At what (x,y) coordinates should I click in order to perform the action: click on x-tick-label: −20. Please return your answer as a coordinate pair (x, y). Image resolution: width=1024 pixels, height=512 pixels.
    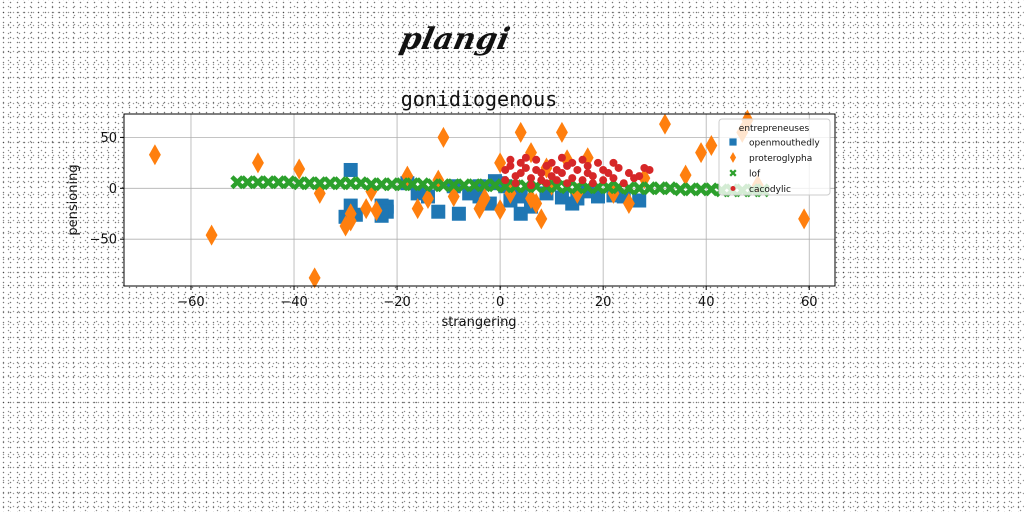
    Looking at the image, I should click on (396, 302).